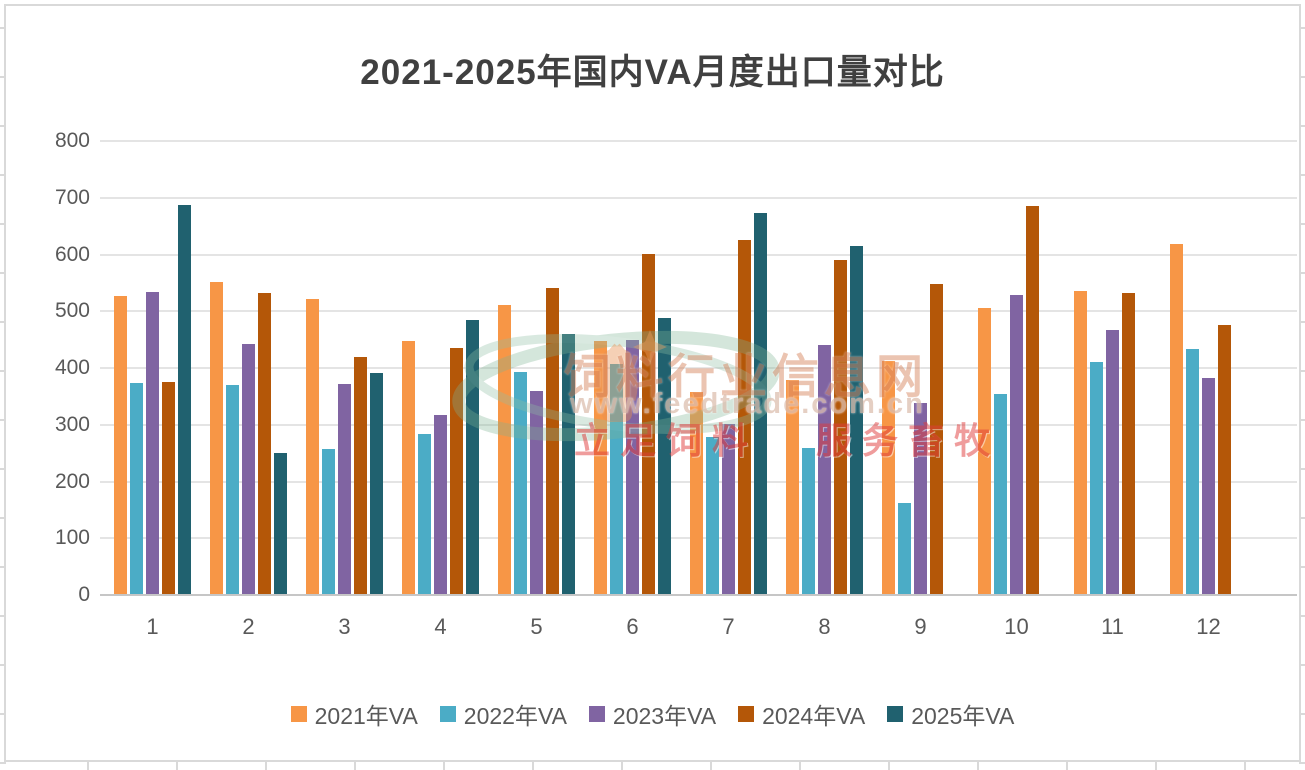 The image size is (1305, 770). Describe the element at coordinates (72, 538) in the screenshot. I see `y-axis-label: 100` at that location.